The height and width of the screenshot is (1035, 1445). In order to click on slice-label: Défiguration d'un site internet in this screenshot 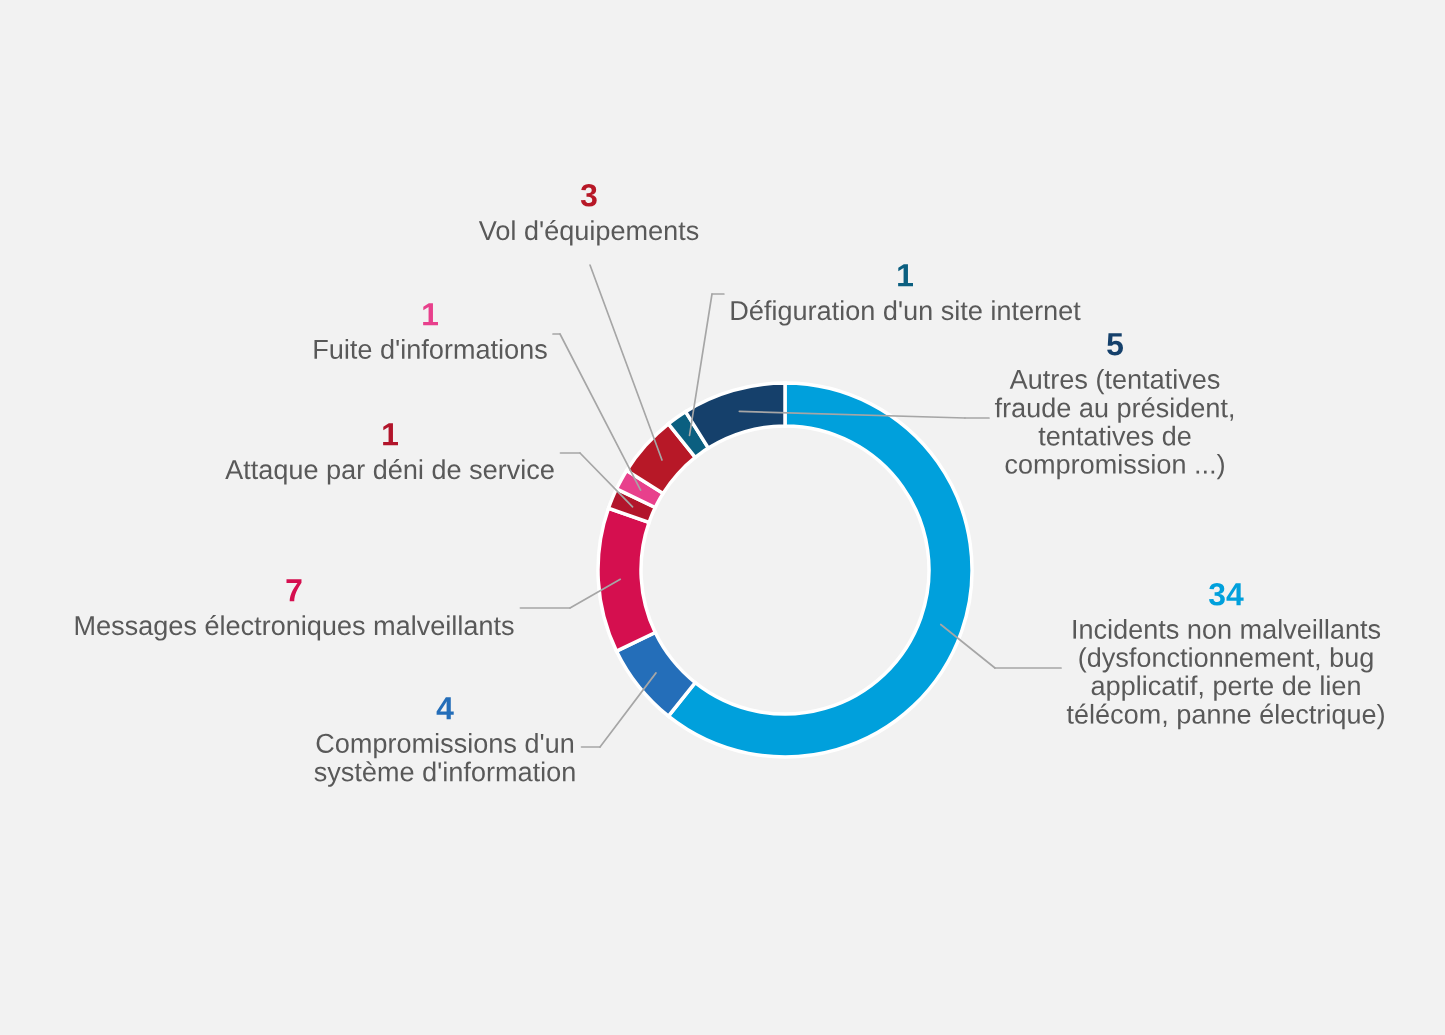, I will do `click(906, 313)`.